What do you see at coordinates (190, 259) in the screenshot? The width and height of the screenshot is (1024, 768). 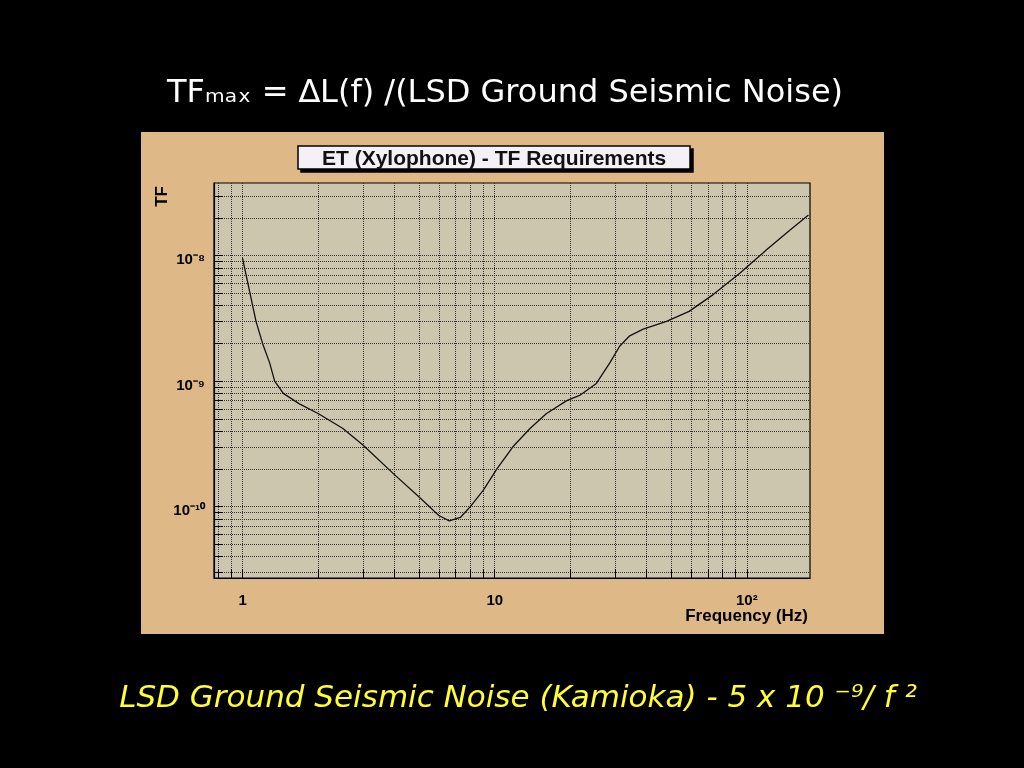 I see `y-tick-label: 10⁻⁸` at bounding box center [190, 259].